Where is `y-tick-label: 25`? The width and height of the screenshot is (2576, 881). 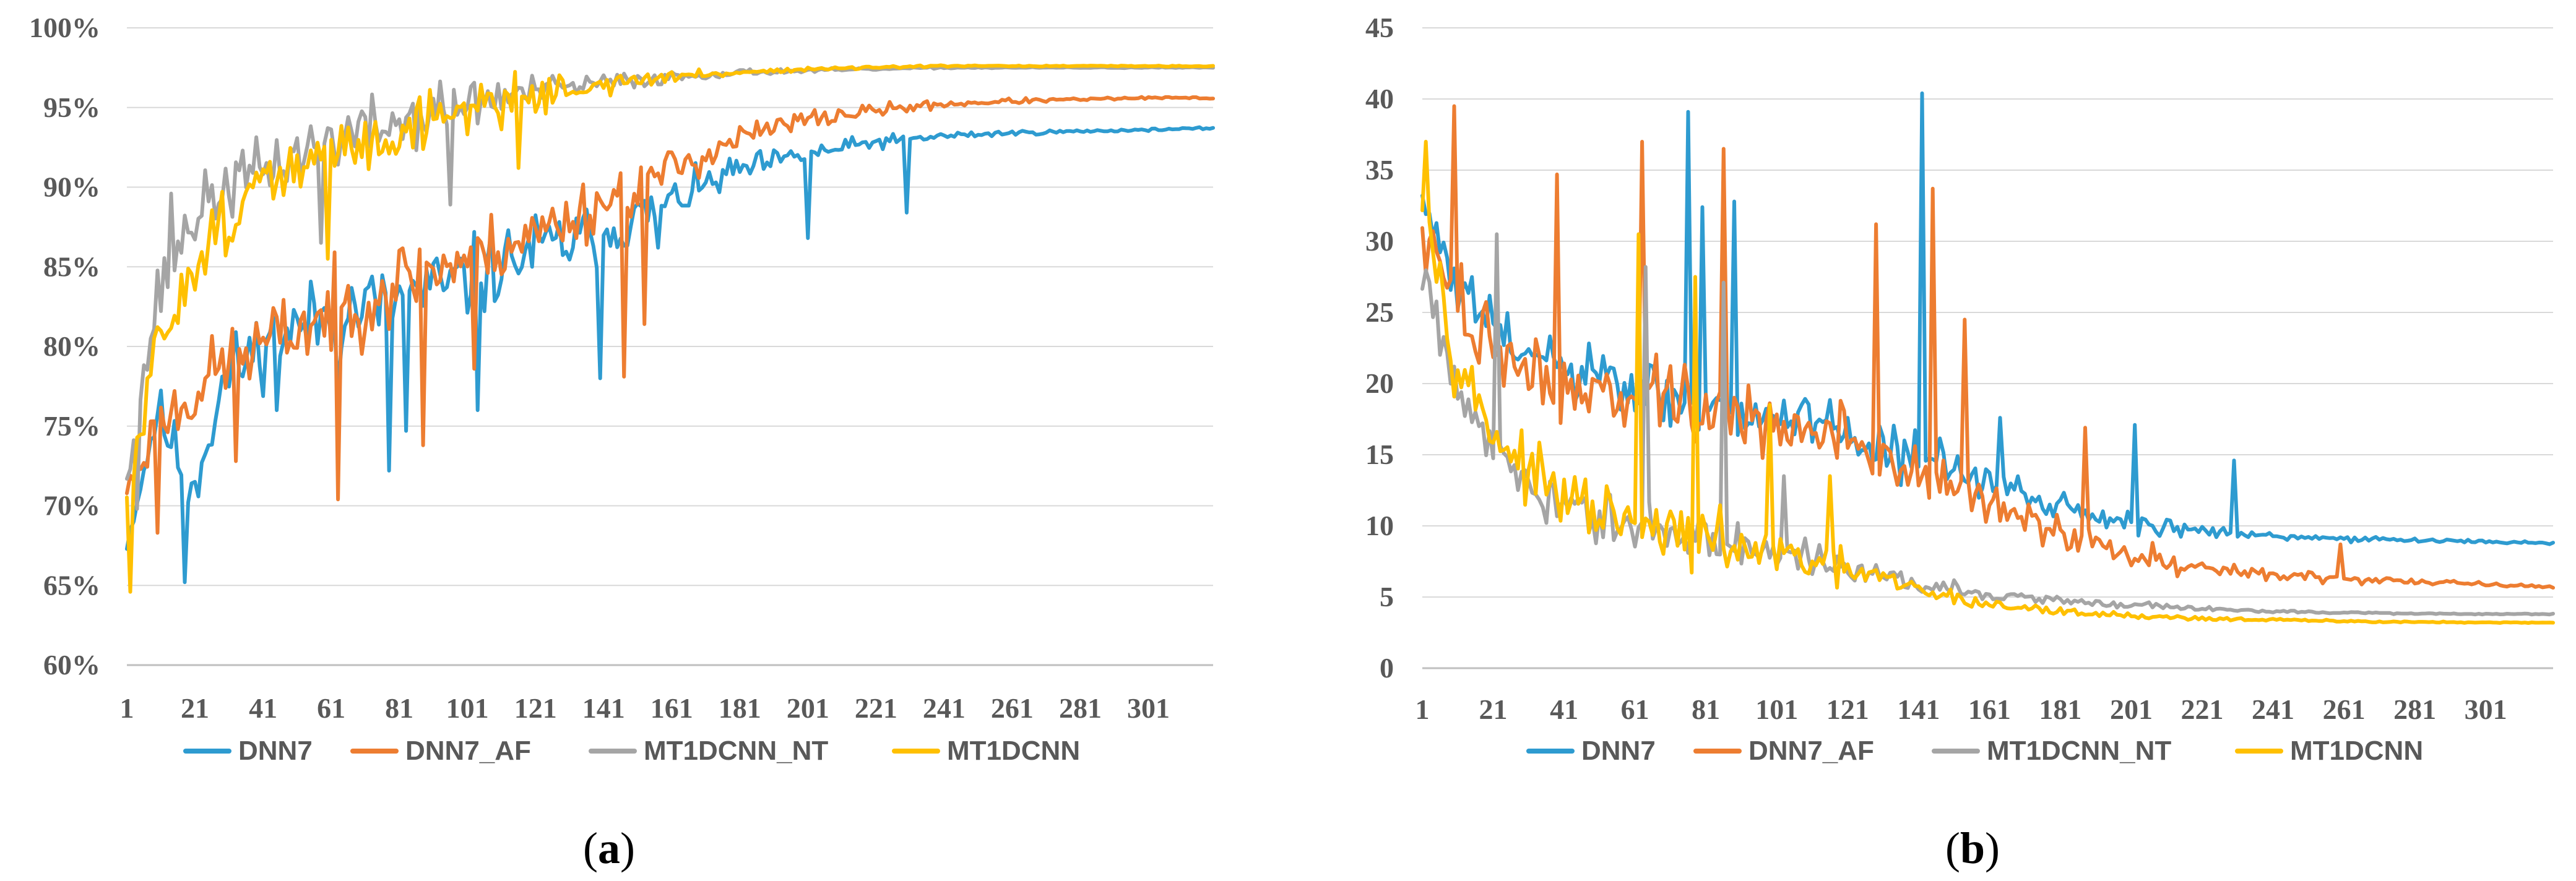 y-tick-label: 25 is located at coordinates (1379, 312).